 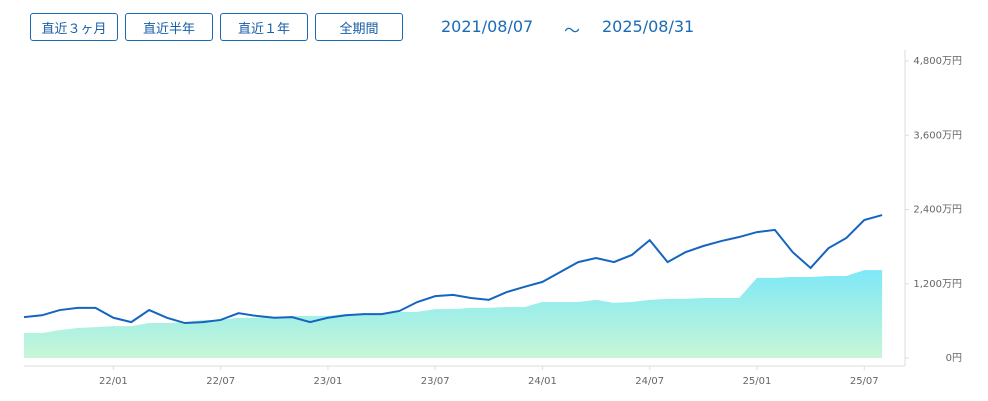 I want to click on x-tick-label: 24/07, so click(x=649, y=381).